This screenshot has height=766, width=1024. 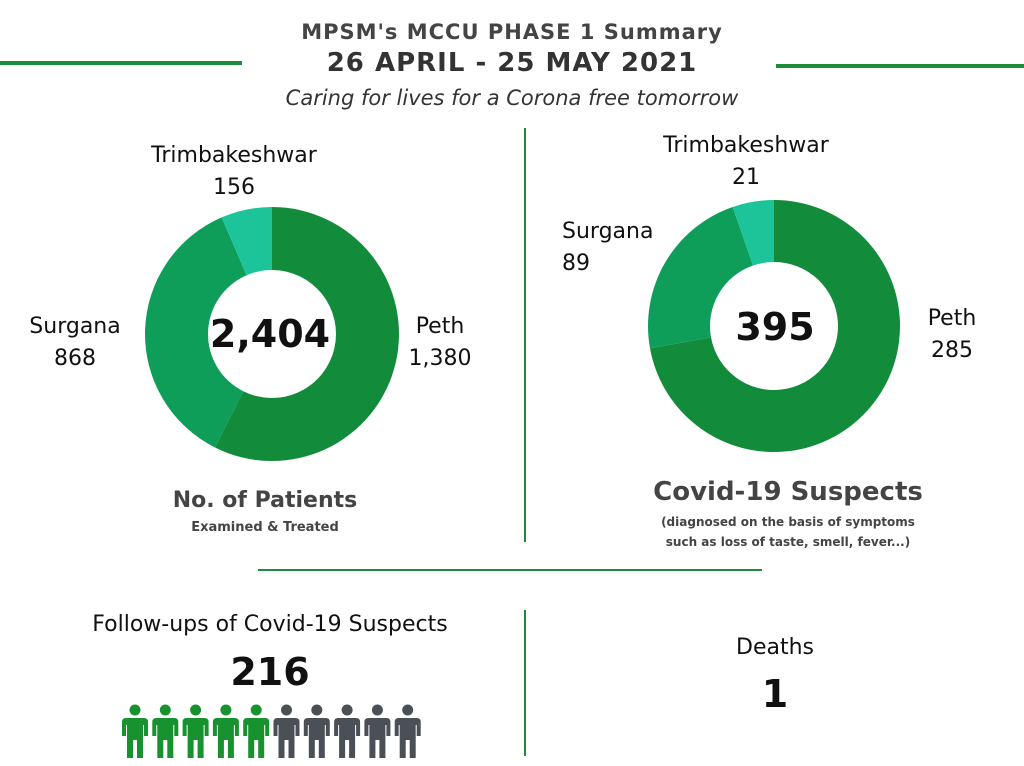 I want to click on suspects-donut-chart, so click(x=774, y=326).